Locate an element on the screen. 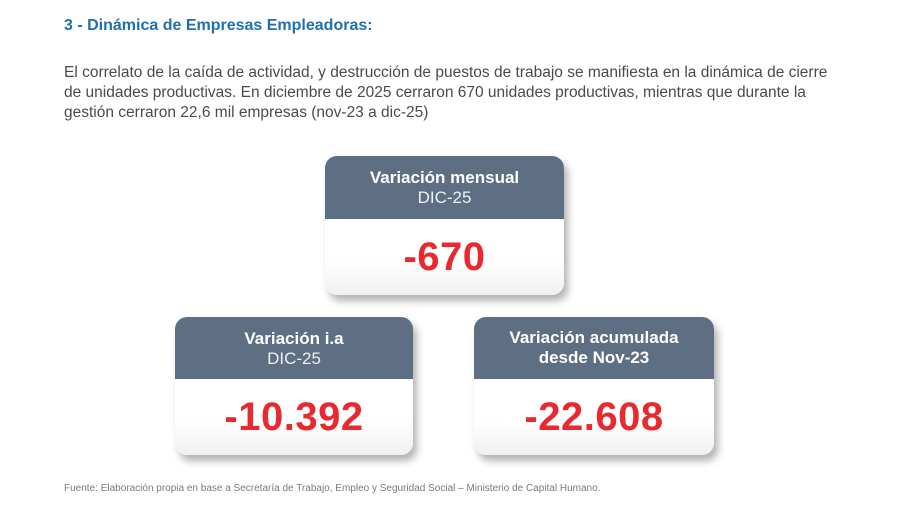 This screenshot has height=505, width=900. card-value: -10.392 is located at coordinates (294, 416).